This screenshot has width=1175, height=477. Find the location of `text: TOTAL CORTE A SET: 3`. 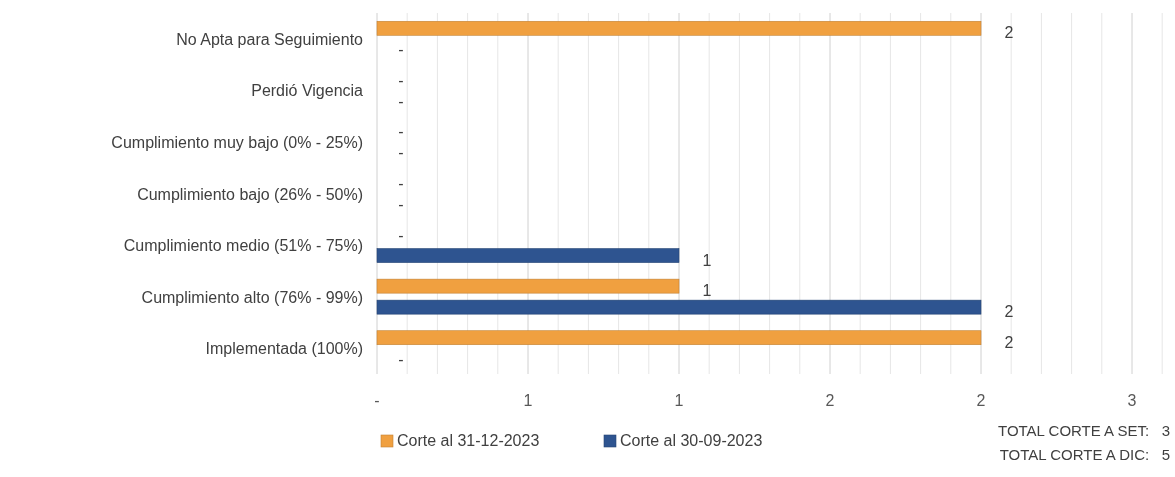

text: TOTAL CORTE A SET: 3 is located at coordinates (1083, 430).